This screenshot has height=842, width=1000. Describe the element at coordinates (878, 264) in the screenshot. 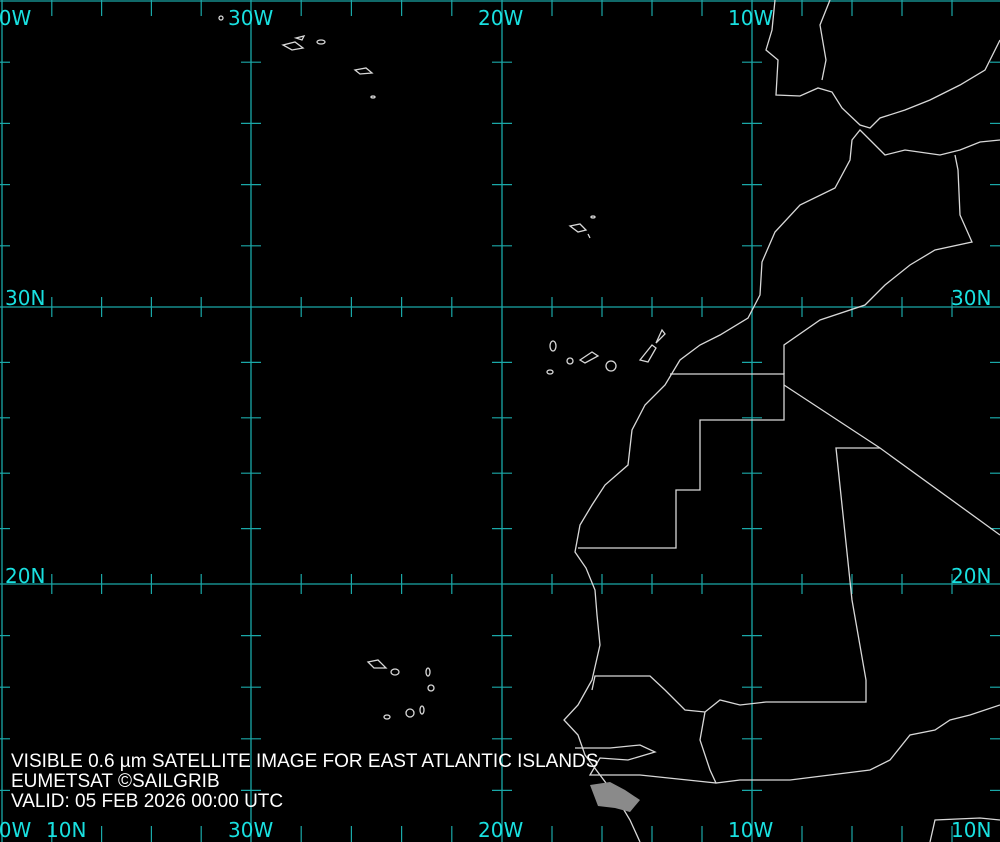

I see `morocco-algeria-border` at that location.